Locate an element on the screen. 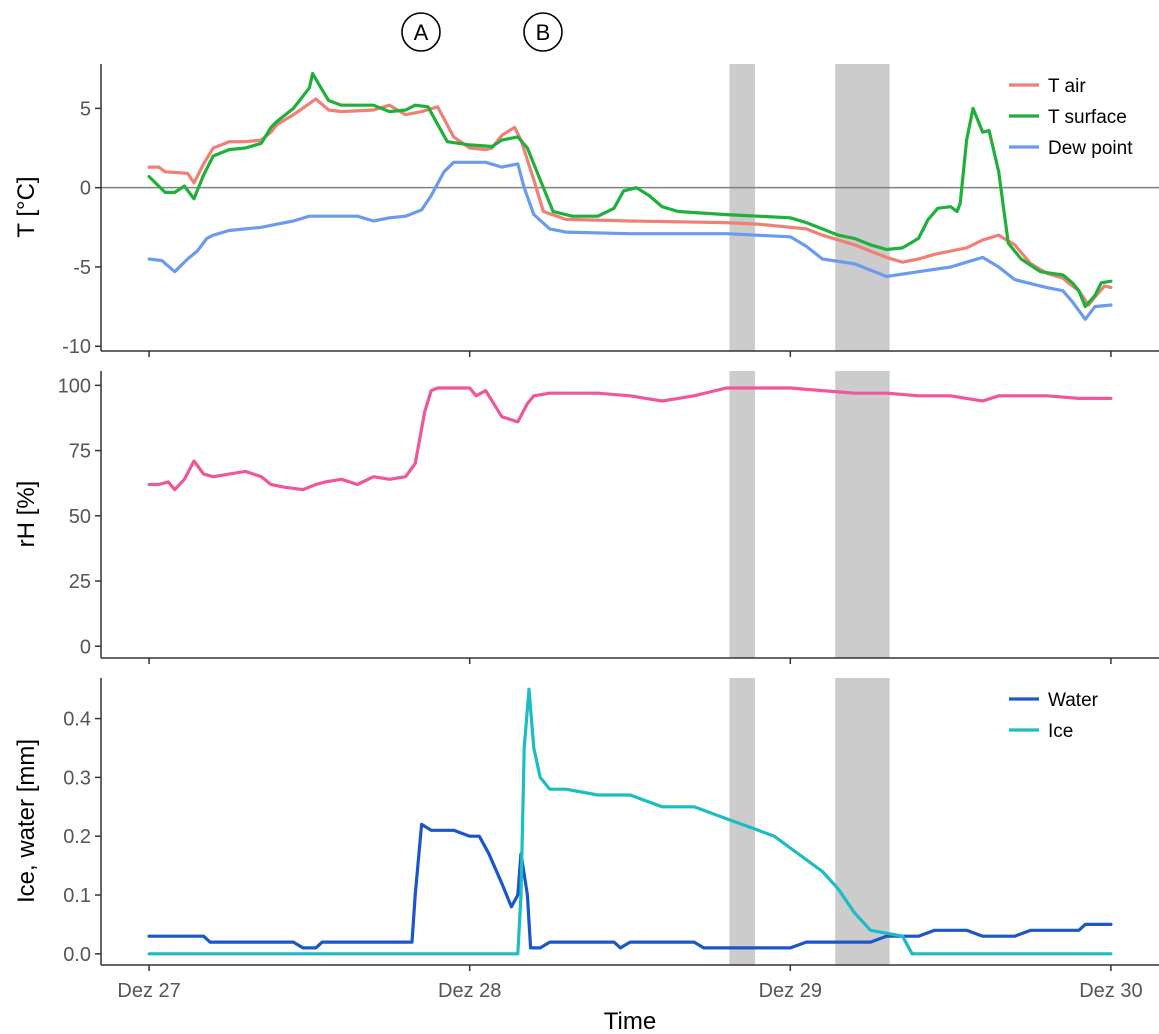 Image resolution: width=1159 pixels, height=1034 pixels. series-line-water is located at coordinates (630, 886).